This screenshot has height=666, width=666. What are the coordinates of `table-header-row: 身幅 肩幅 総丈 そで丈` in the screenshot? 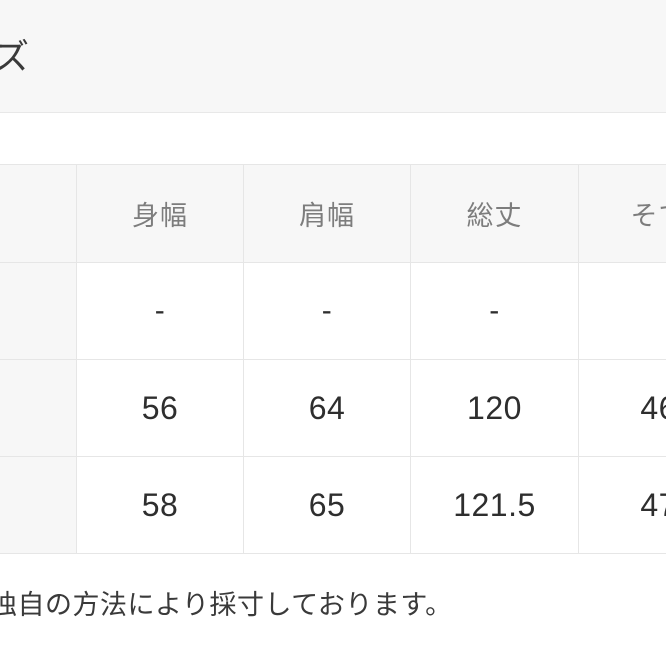 It's located at (333, 213).